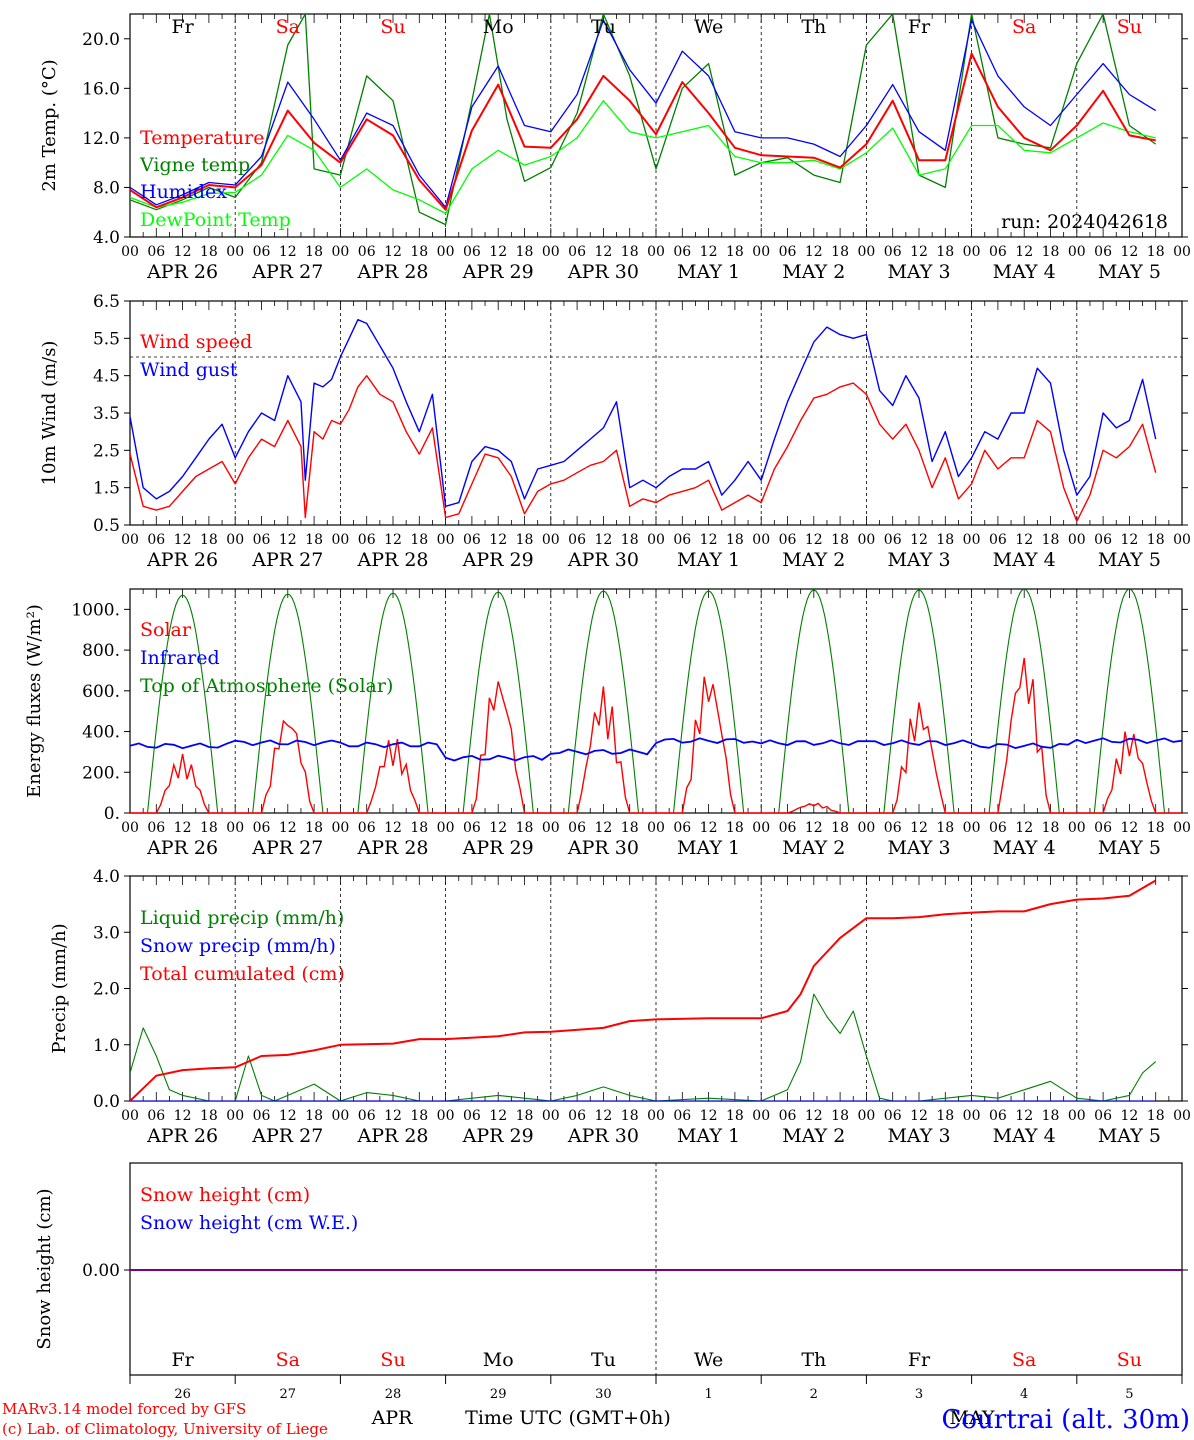  Describe the element at coordinates (1084, 222) in the screenshot. I see `run-label: run: 2024042618` at that location.